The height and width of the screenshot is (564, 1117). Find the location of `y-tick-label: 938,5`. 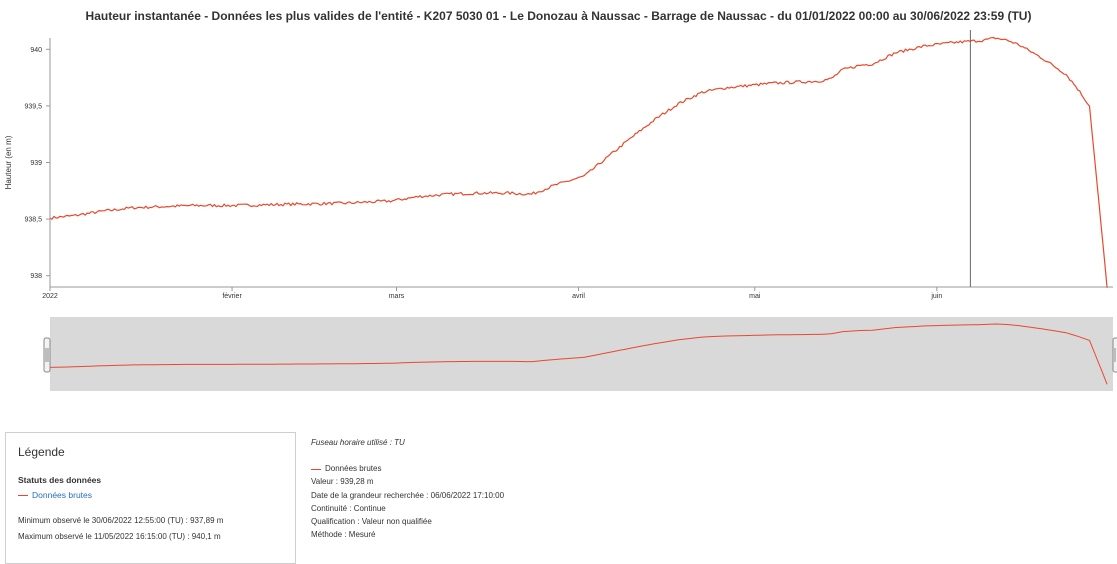

y-tick-label: 938,5 is located at coordinates (33, 220).